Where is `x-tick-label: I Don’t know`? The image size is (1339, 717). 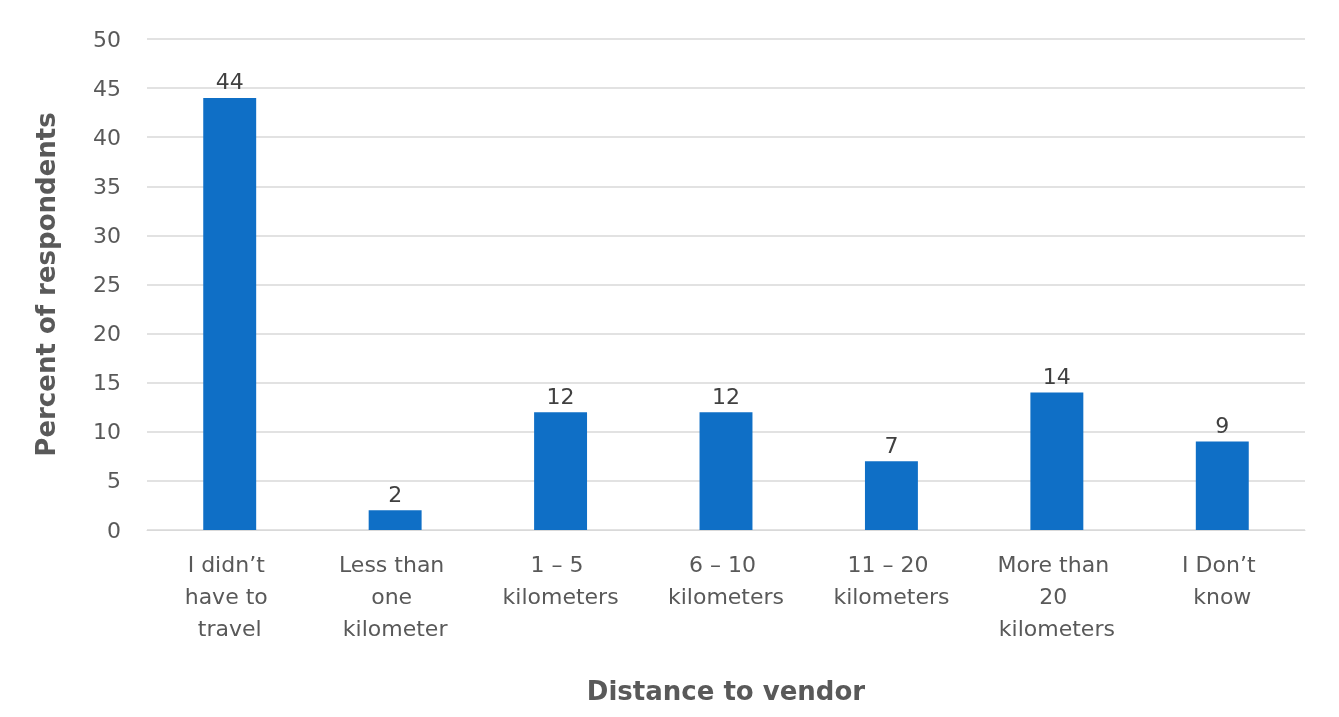 x-tick-label: I Don’t know is located at coordinates (1222, 580).